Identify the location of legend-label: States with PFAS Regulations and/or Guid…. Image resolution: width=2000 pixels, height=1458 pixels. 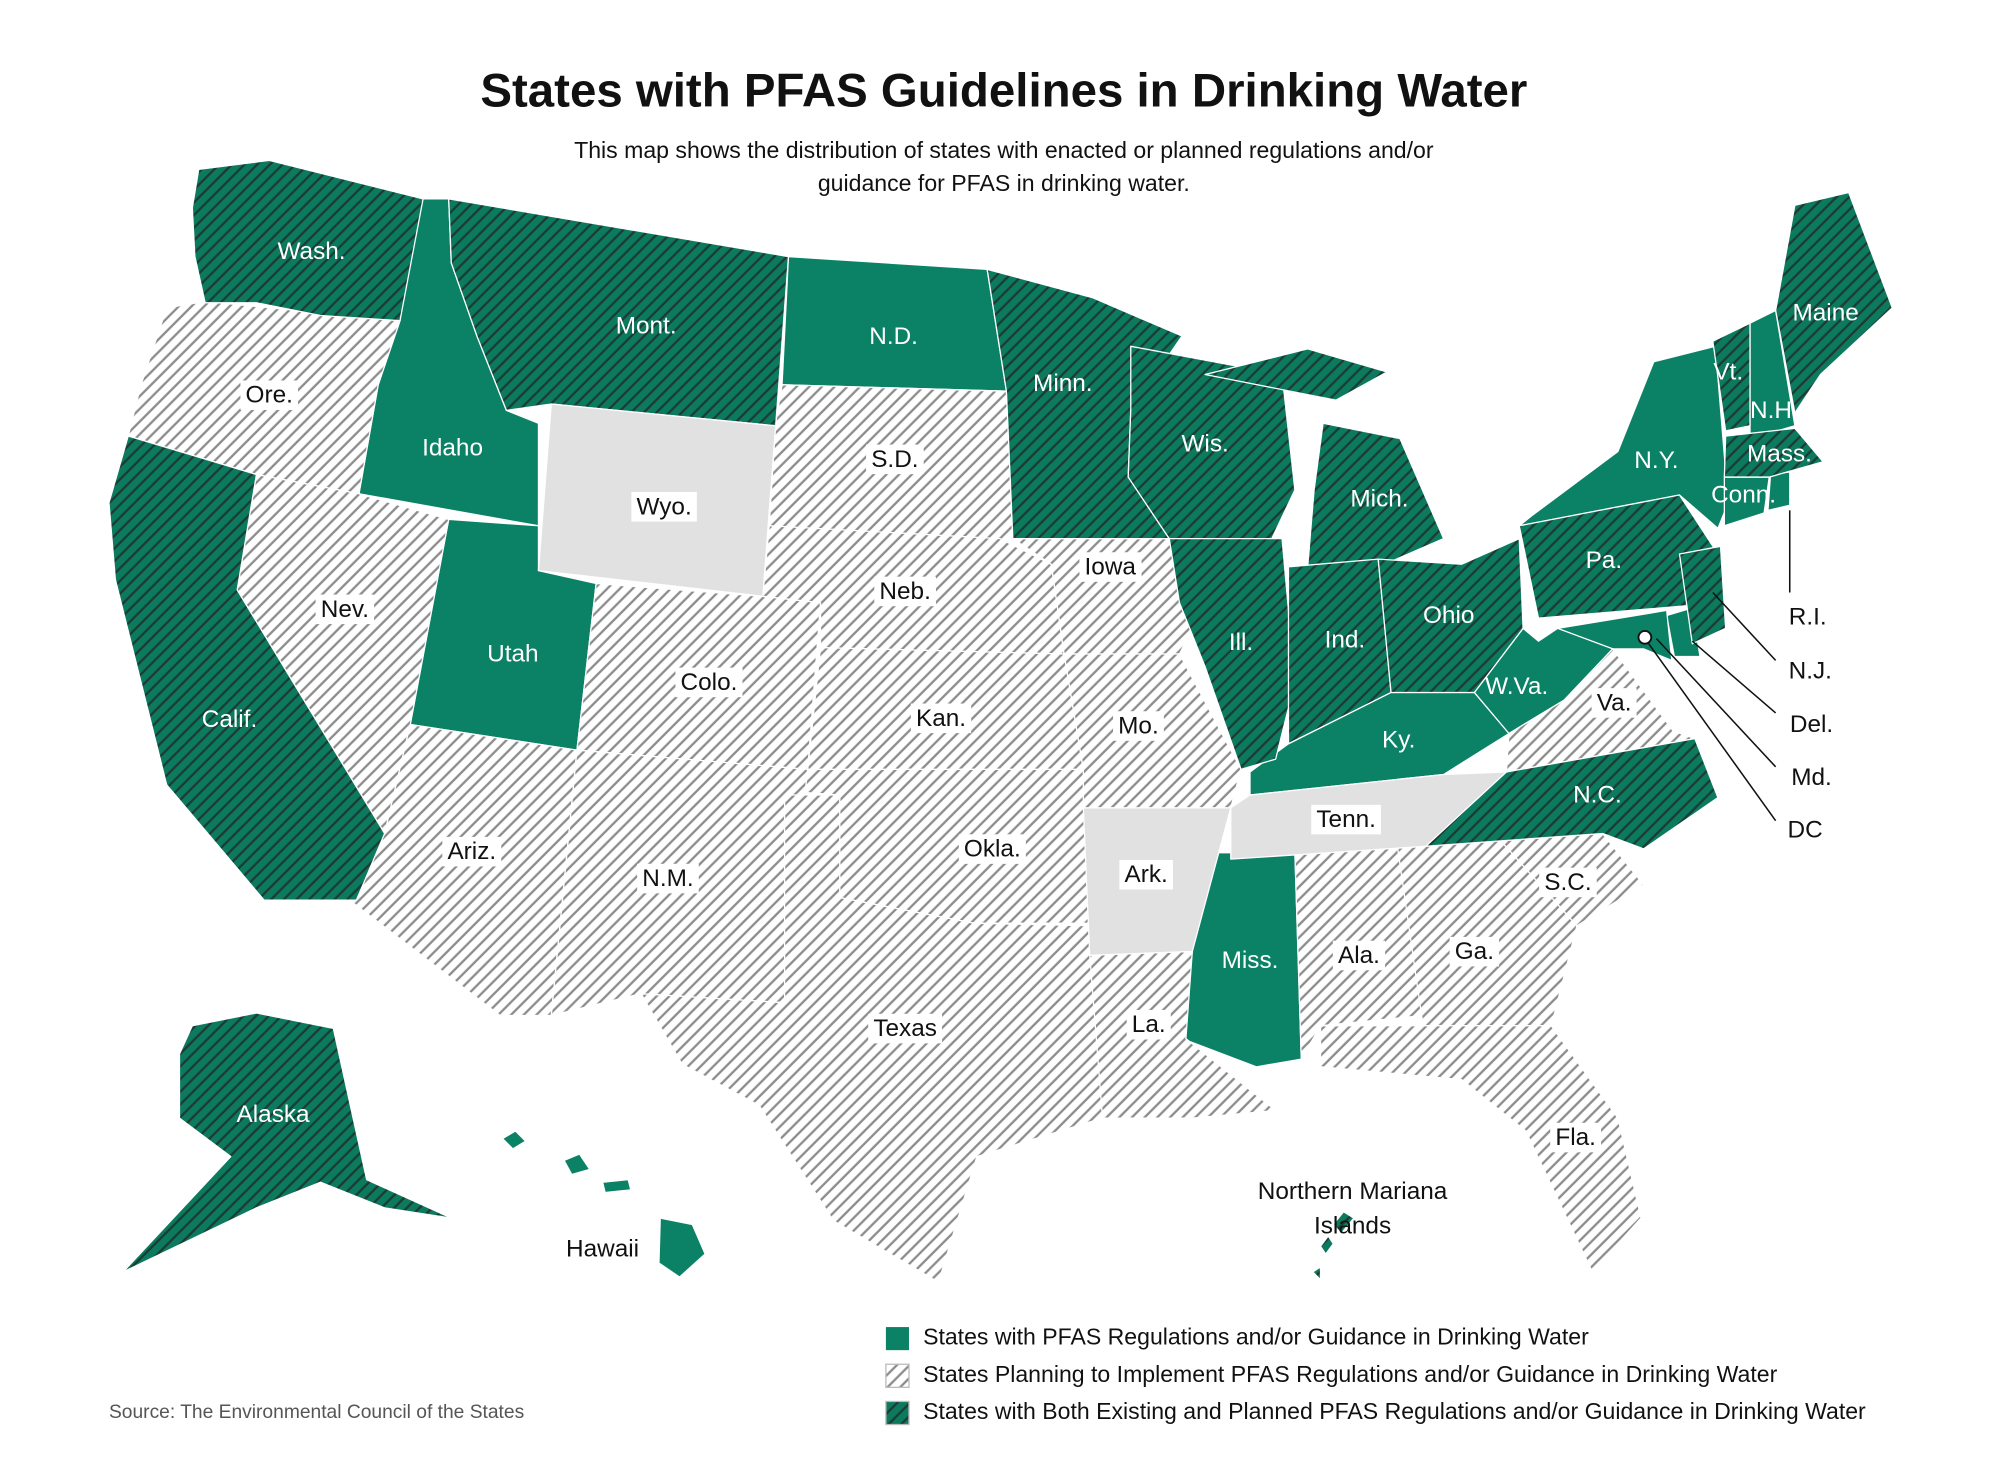
(1256, 1337).